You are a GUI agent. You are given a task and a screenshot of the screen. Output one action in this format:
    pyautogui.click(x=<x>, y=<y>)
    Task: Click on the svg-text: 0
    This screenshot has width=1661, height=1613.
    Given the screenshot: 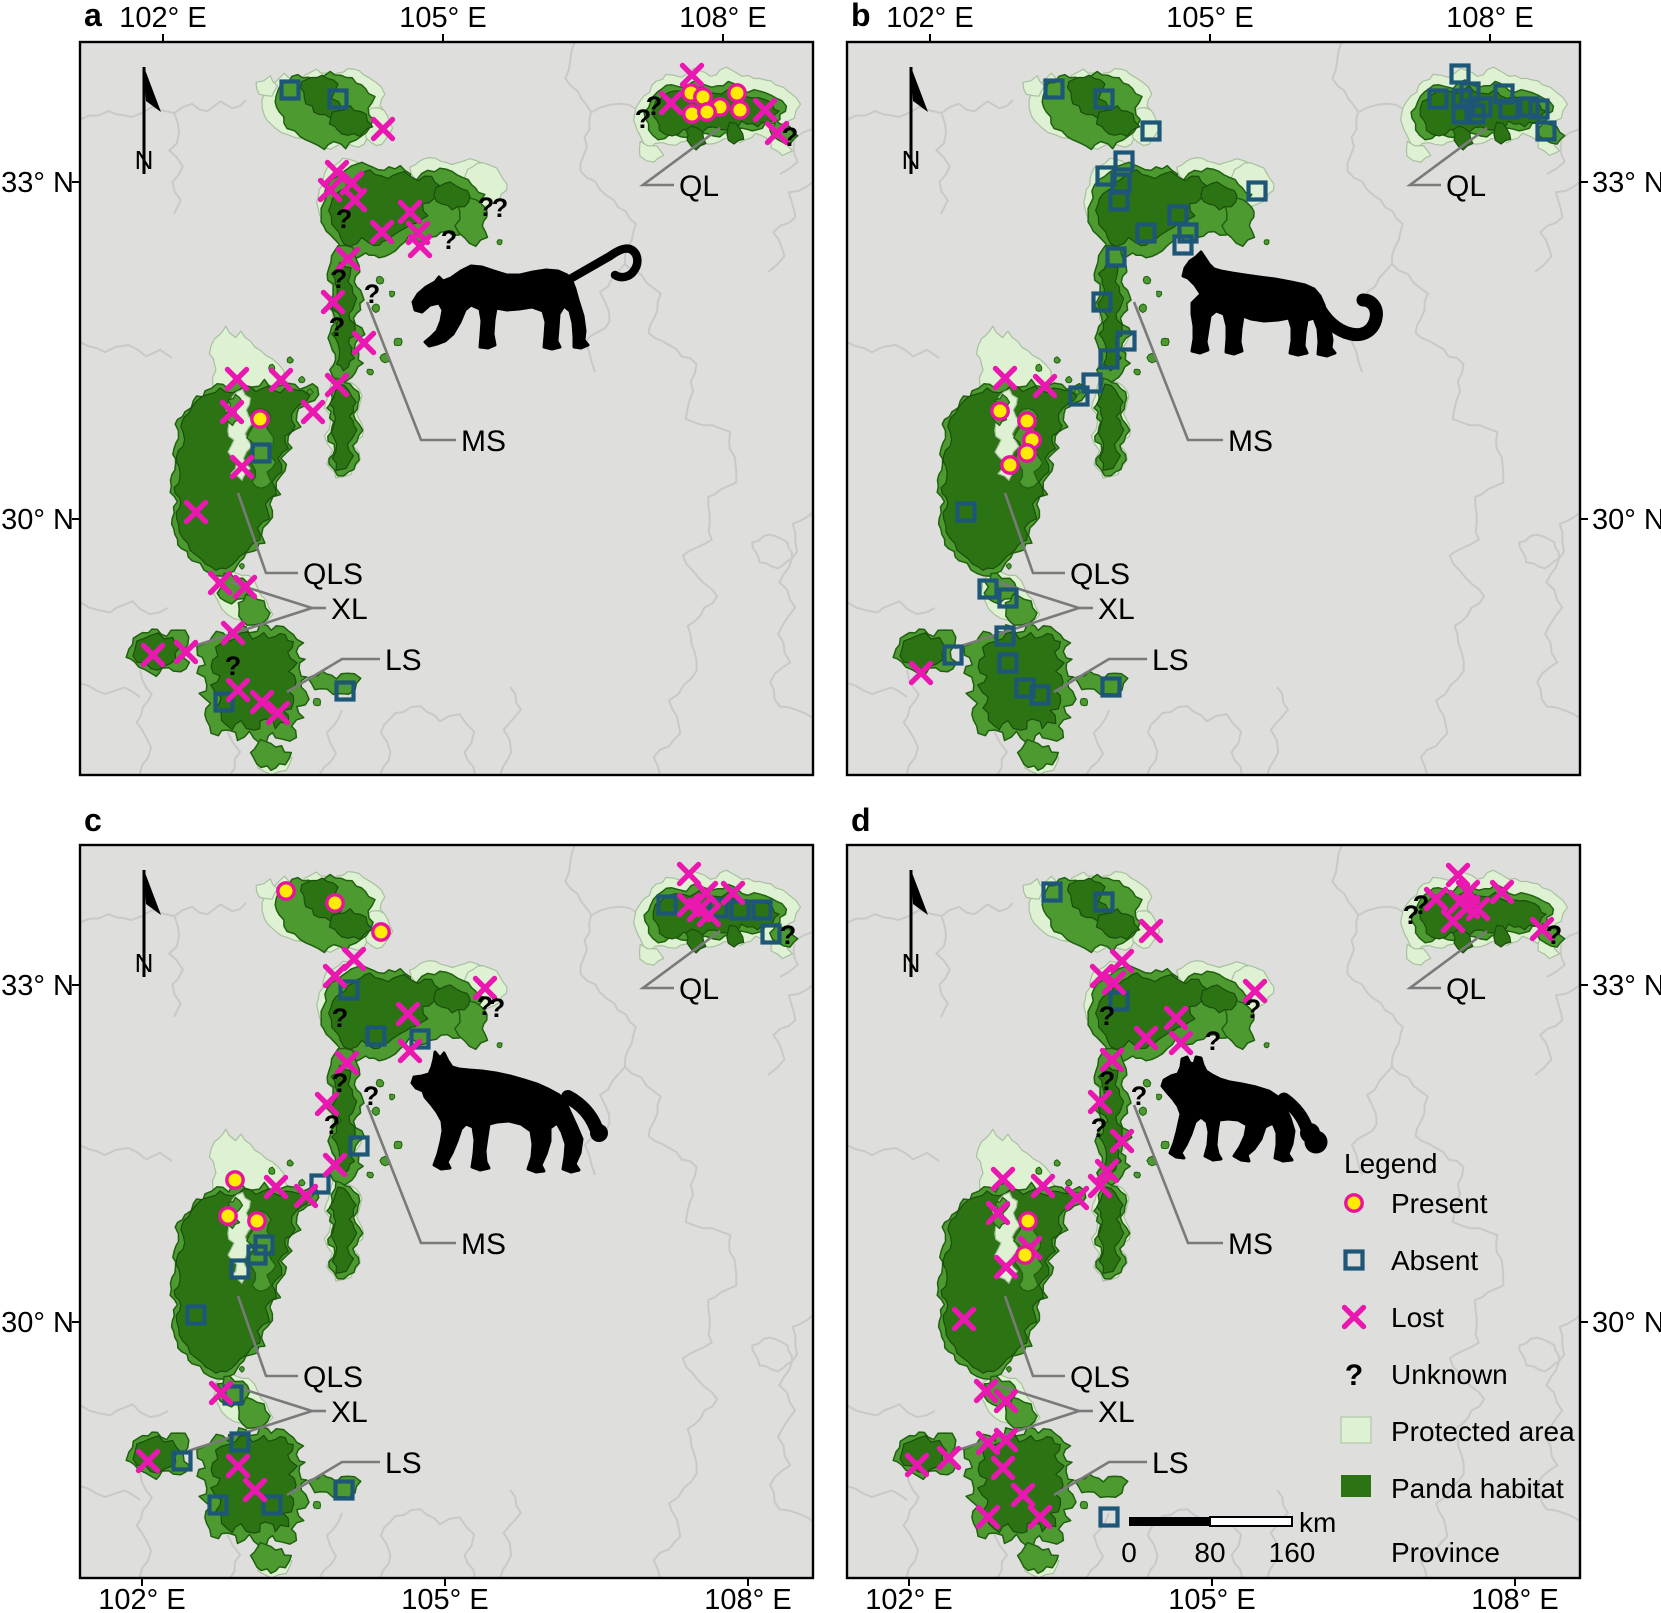 What is the action you would take?
    pyautogui.click(x=1129, y=1552)
    